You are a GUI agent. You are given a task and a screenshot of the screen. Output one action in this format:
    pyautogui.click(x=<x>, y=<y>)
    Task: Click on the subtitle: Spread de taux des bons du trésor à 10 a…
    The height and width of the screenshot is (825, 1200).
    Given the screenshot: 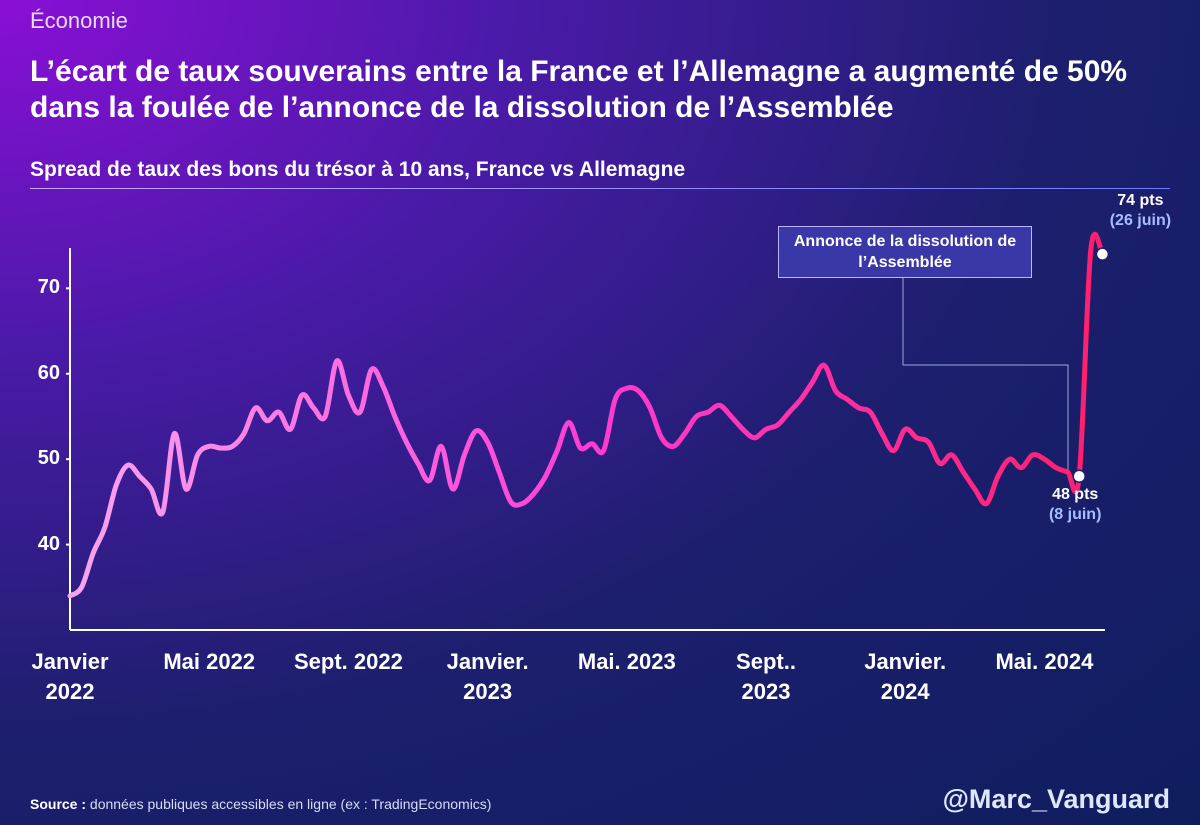 What is the action you would take?
    pyautogui.click(x=358, y=169)
    